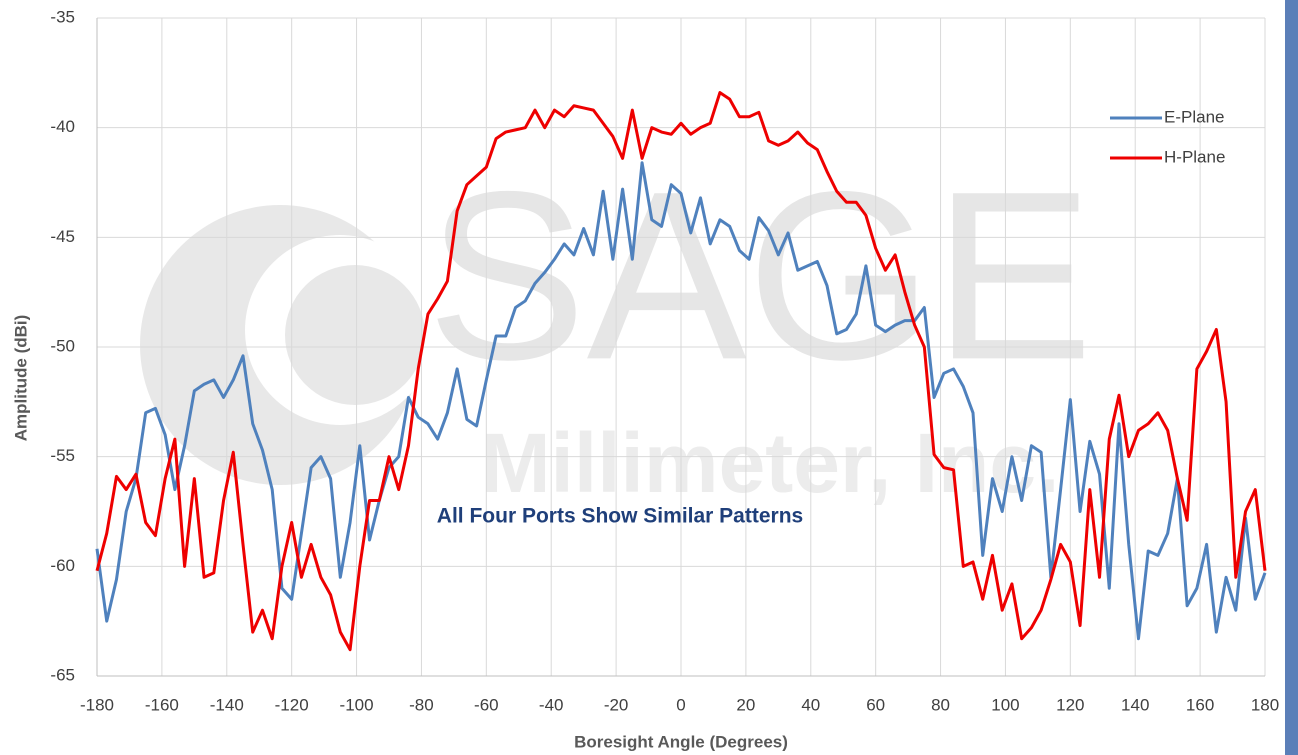 The image size is (1298, 755). I want to click on y-tick-label: -50, so click(62, 345).